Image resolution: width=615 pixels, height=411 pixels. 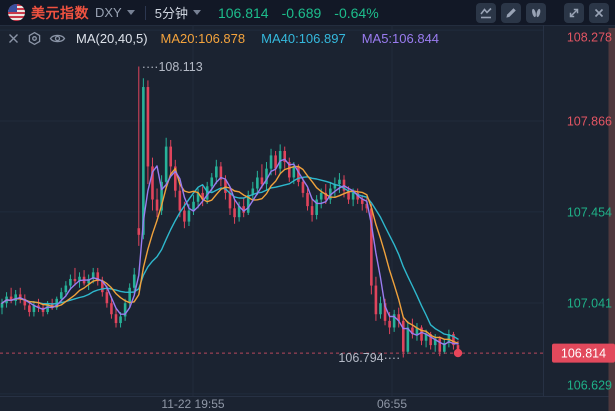 I want to click on svg-text: 106.794····, so click(x=369, y=358).